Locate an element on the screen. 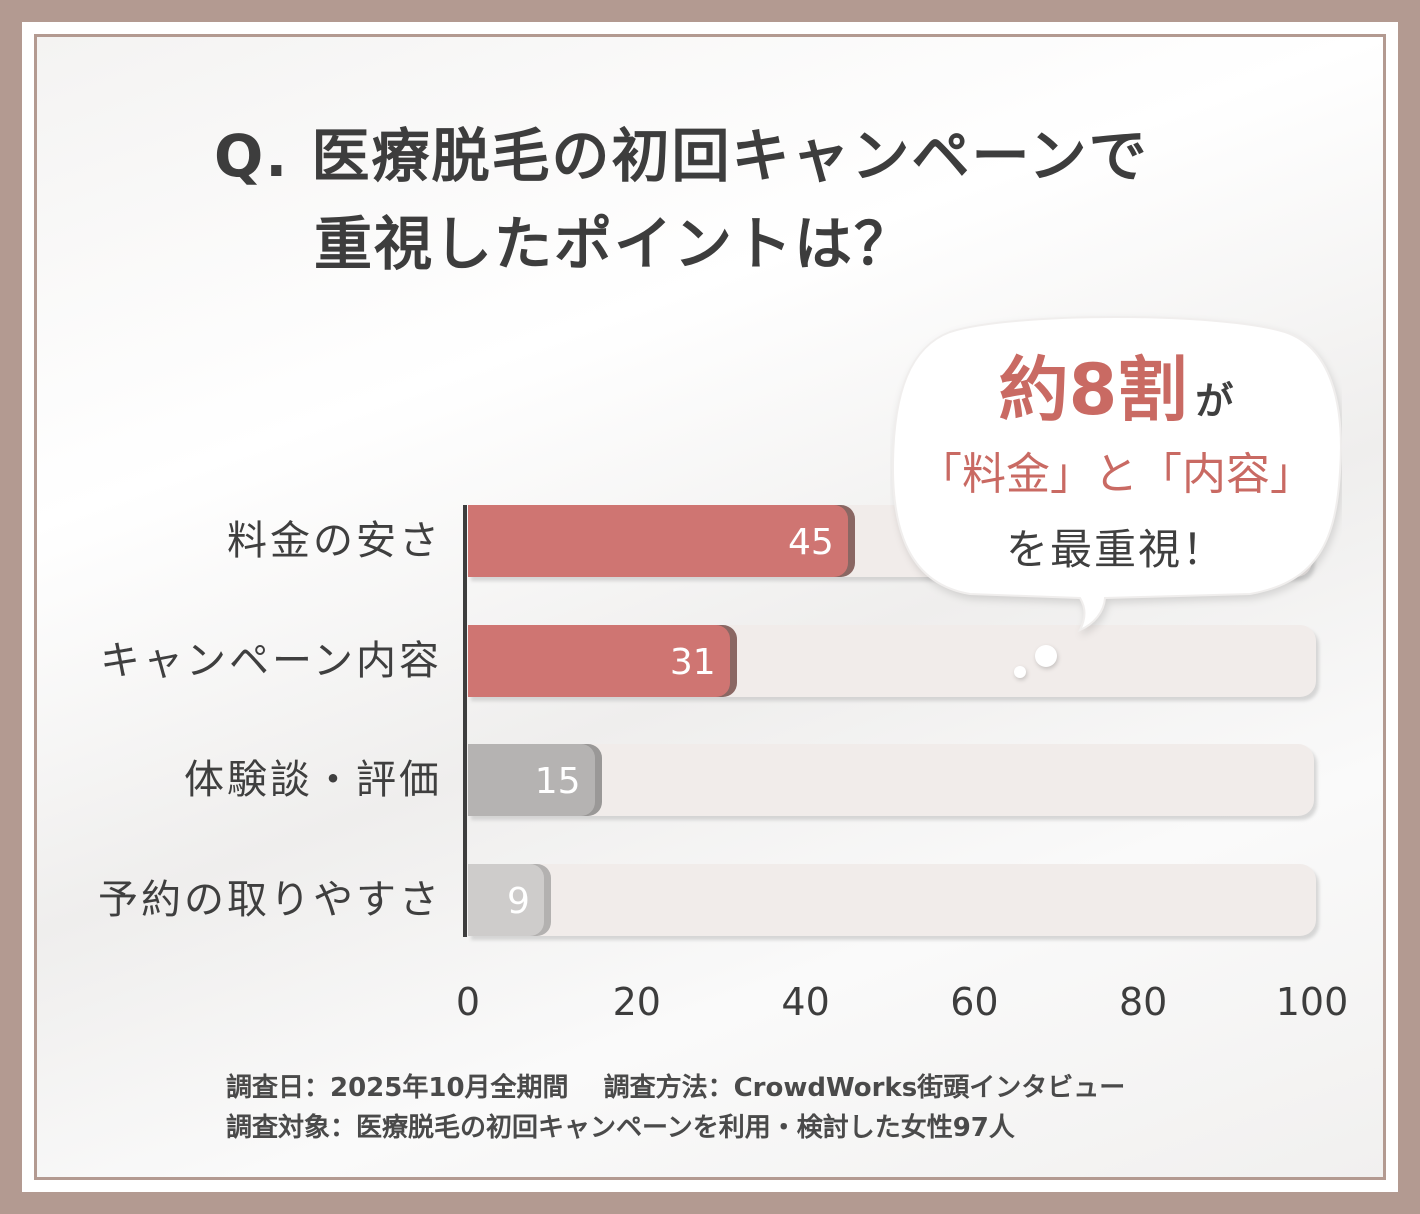 Image resolution: width=1420 pixels, height=1214 pixels. category-label: 料金の安さ is located at coordinates (334, 541).